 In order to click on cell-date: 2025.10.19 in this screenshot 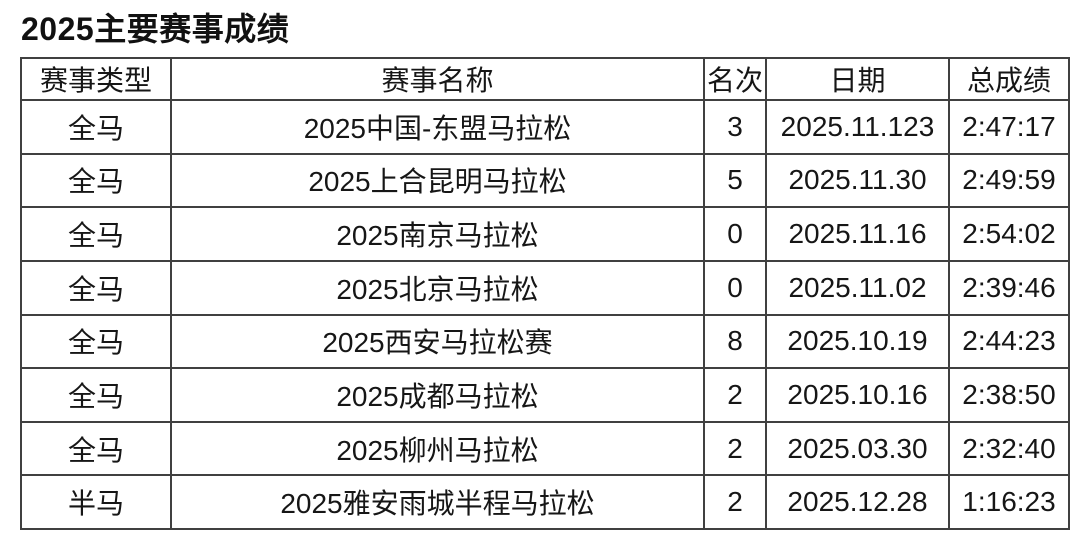, I will do `click(857, 341)`.